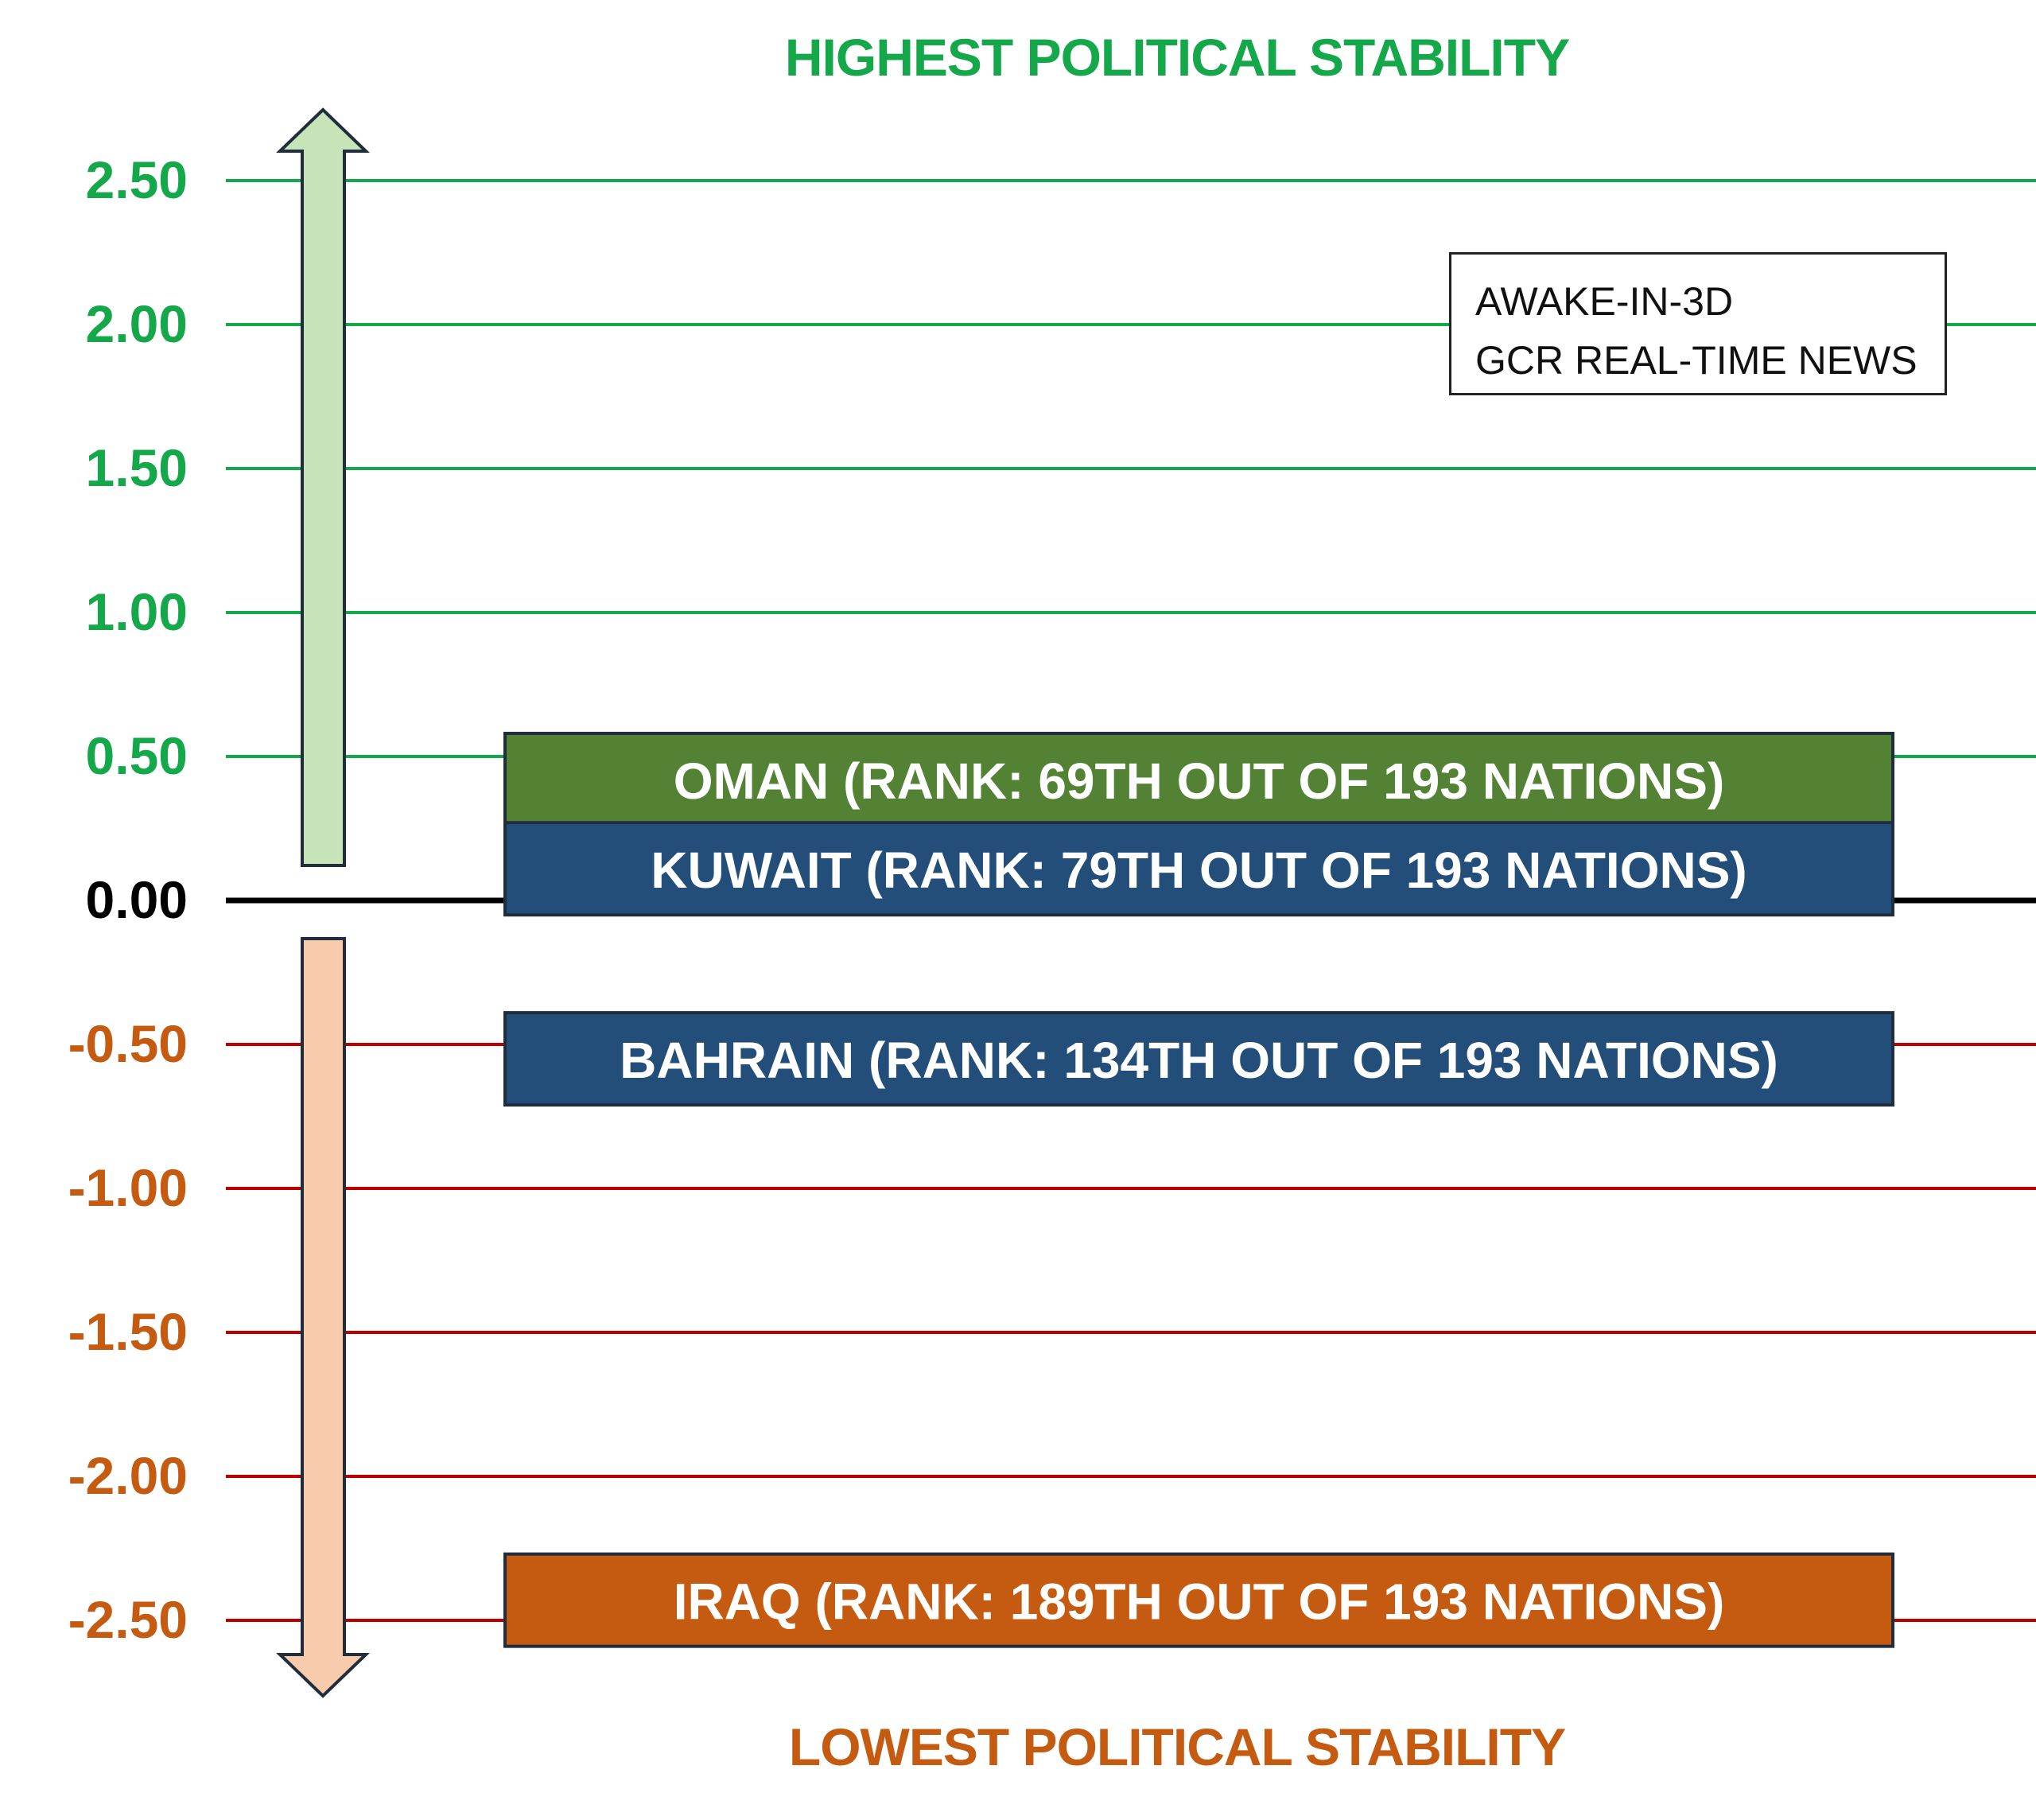 The image size is (2036, 1820). Describe the element at coordinates (128, 1619) in the screenshot. I see `y-tick-label: -2.50` at that location.